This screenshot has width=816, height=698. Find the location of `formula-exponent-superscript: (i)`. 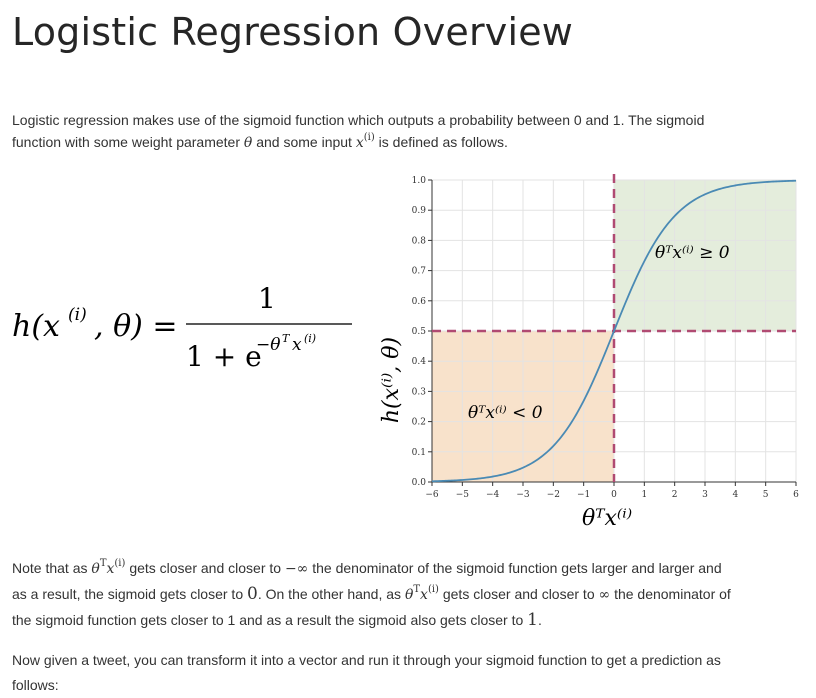

formula-exponent-superscript: (i) is located at coordinates (310, 338).